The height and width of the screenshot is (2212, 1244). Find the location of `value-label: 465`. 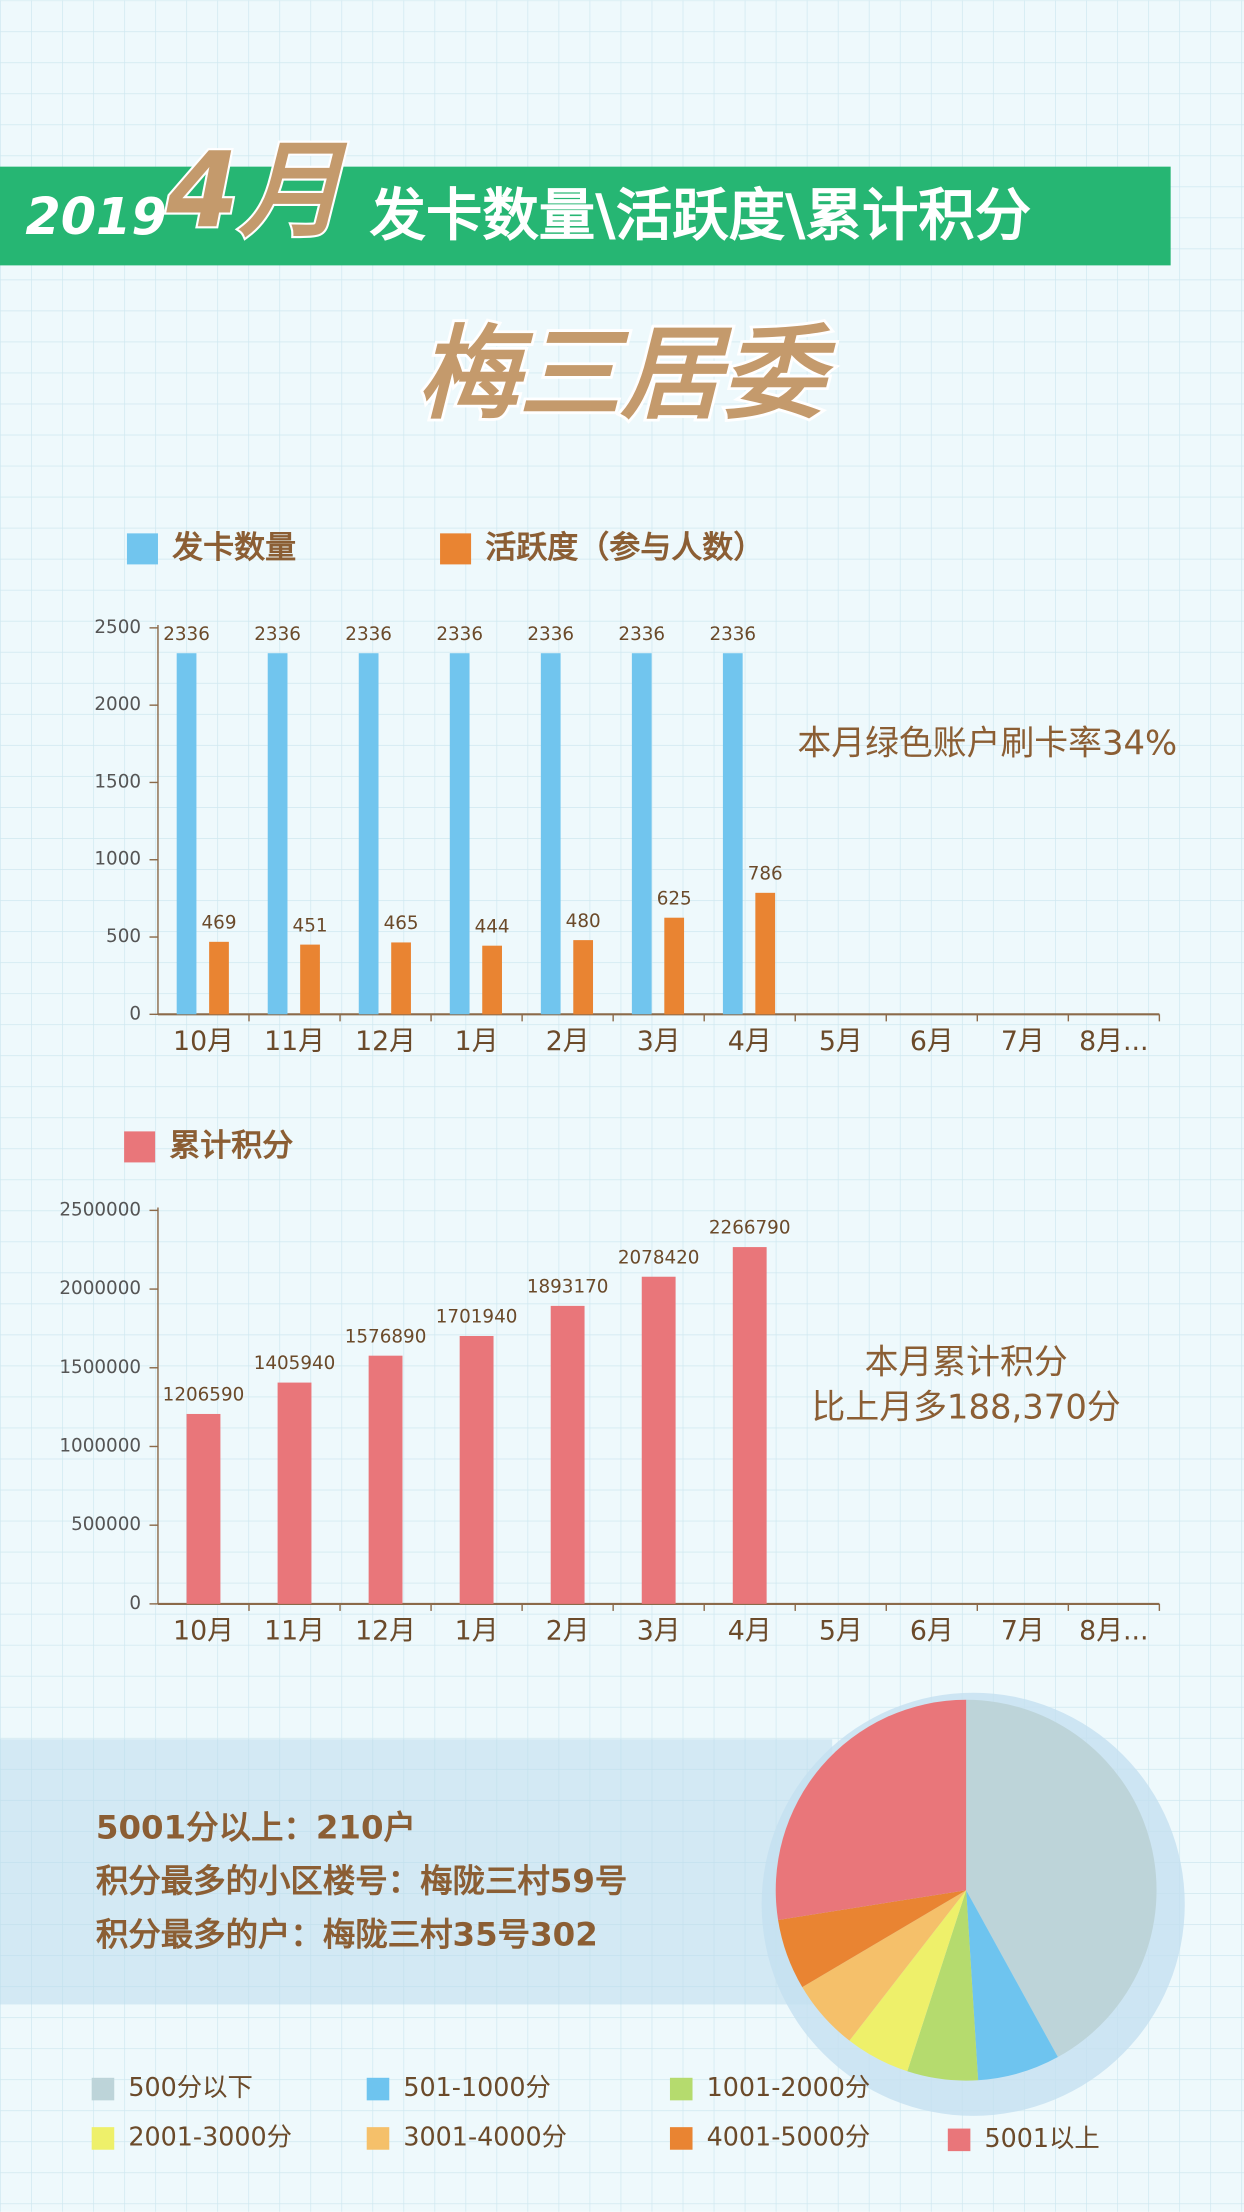

value-label: 465 is located at coordinates (401, 923).